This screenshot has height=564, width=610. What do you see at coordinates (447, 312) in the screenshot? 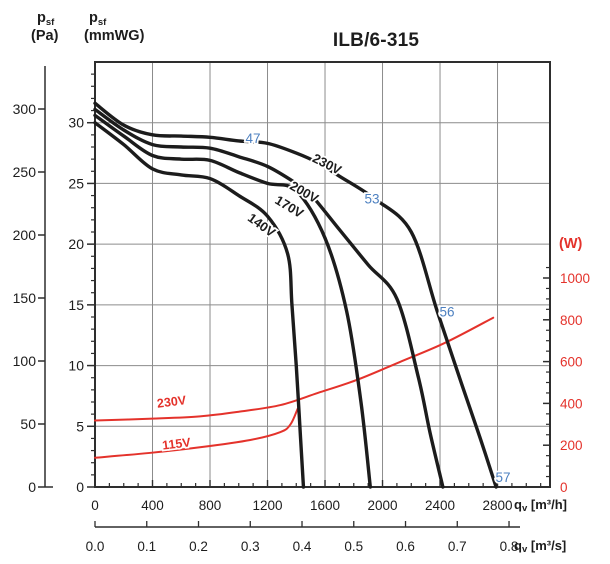
I see `svg-text: 56` at bounding box center [447, 312].